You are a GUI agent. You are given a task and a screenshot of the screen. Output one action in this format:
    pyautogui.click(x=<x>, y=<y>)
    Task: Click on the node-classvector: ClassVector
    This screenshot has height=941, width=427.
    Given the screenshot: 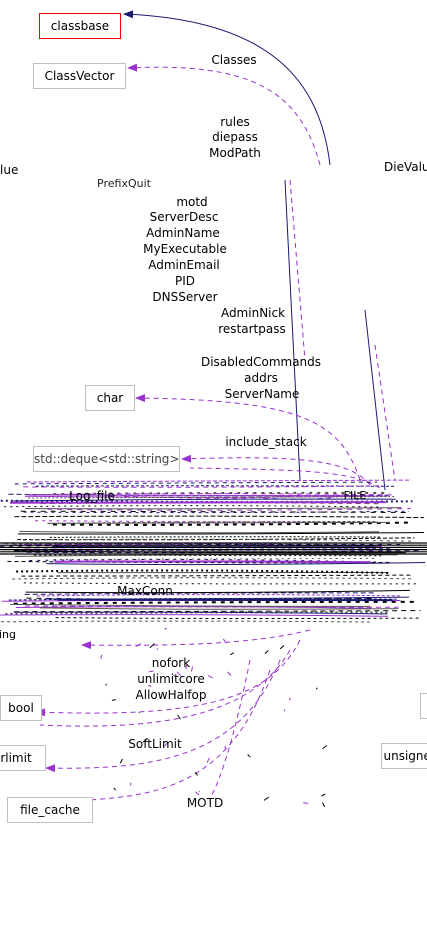 What is the action you would take?
    pyautogui.click(x=79, y=76)
    